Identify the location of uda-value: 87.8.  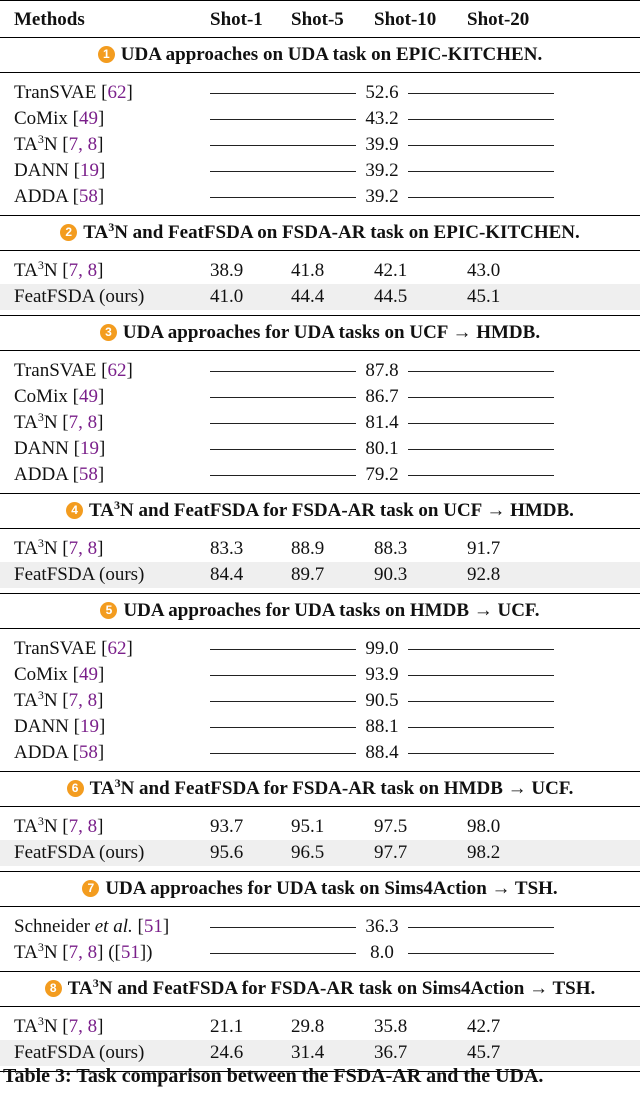
(382, 370).